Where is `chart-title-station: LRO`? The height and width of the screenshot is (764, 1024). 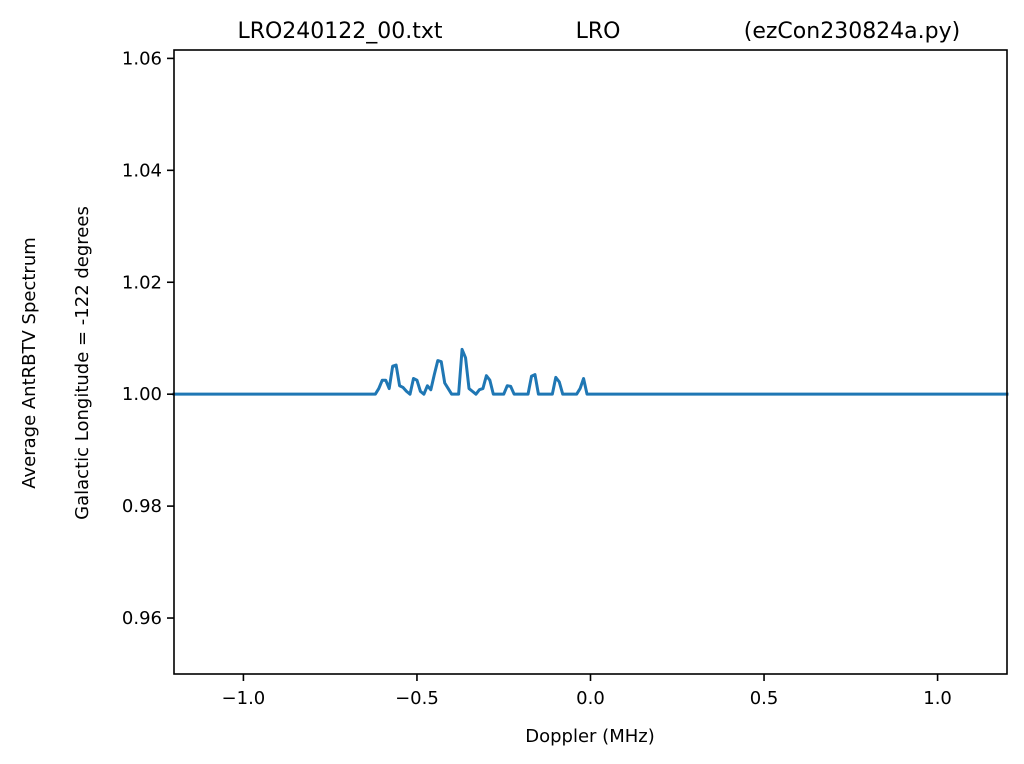
chart-title-station: LRO is located at coordinates (598, 31).